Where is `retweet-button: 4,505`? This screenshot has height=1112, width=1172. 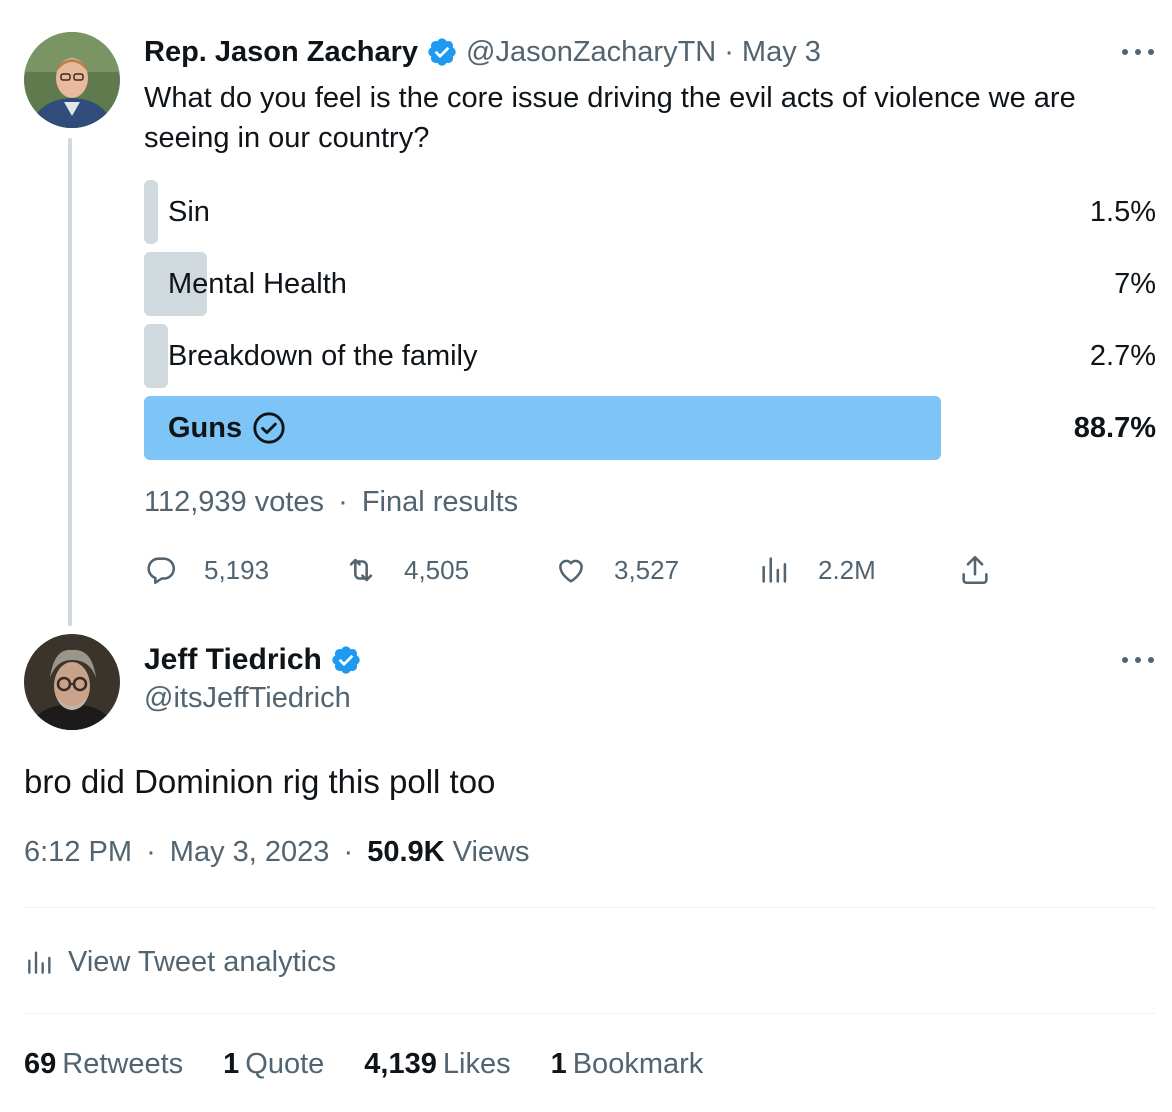
retweet-button: 4,505 is located at coordinates (406, 570).